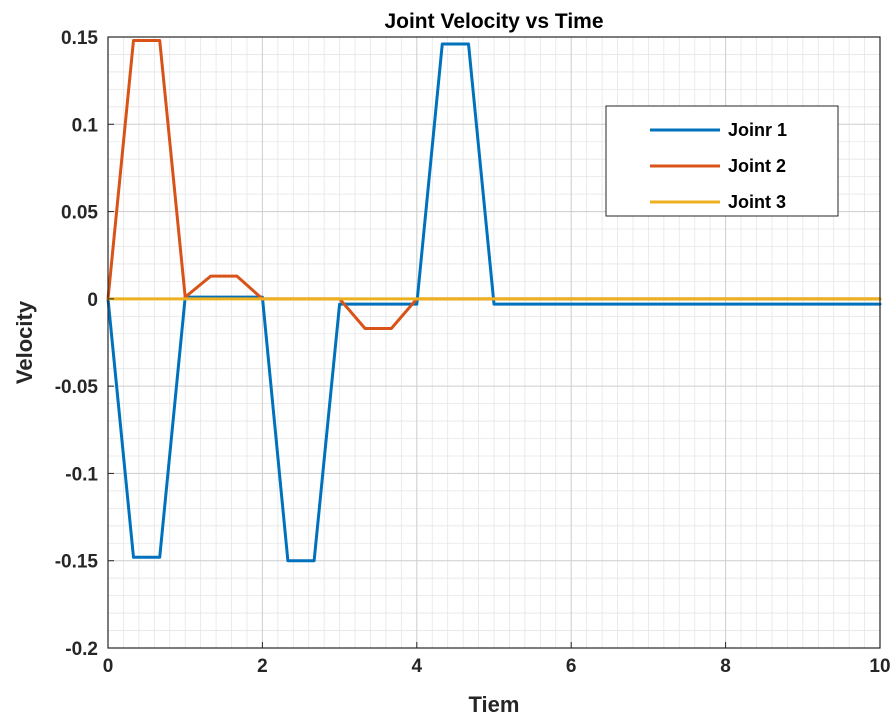 The width and height of the screenshot is (896, 718). I want to click on y-tick-label: -0.2, so click(81, 649).